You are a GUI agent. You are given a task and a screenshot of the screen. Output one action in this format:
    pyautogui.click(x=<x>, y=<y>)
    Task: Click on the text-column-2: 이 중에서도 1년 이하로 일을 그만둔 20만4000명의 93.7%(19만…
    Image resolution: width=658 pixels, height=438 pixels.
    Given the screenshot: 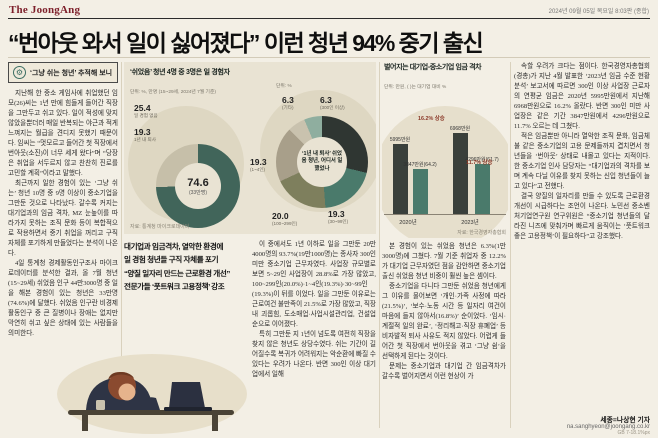 What is the action you would take?
    pyautogui.click(x=314, y=335)
    